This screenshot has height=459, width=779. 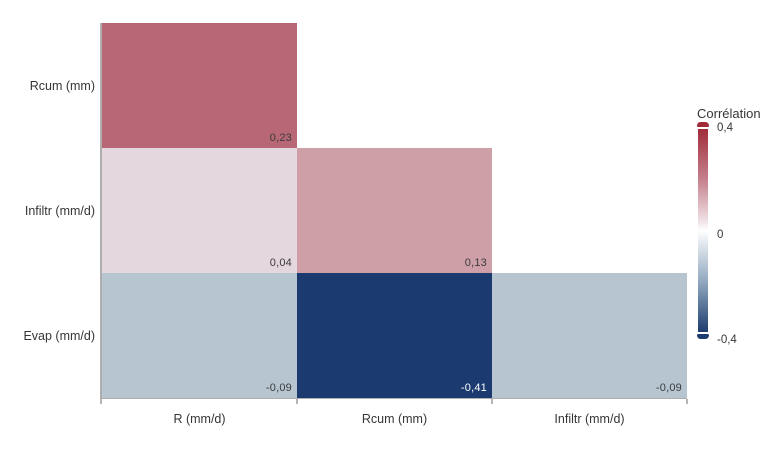 I want to click on x-axis-label-r: R (mm/d), so click(x=199, y=419).